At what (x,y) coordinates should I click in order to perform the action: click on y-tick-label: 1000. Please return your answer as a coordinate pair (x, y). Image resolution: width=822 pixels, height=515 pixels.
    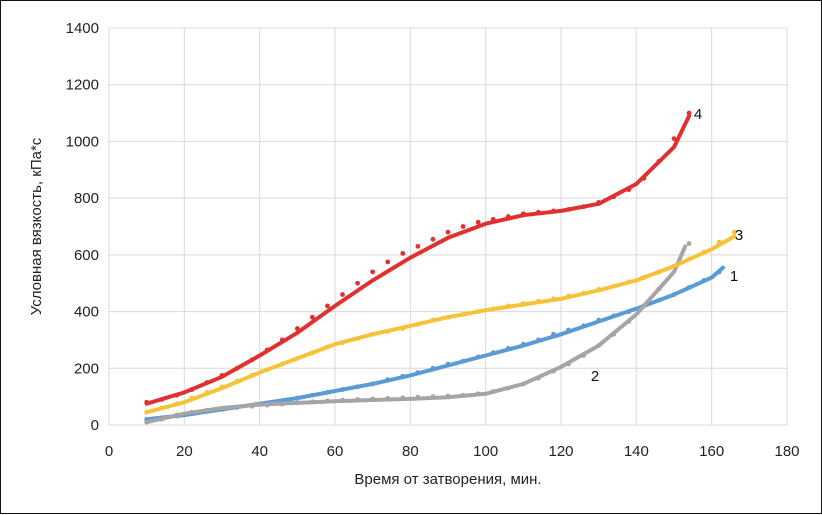
    Looking at the image, I should click on (82, 141).